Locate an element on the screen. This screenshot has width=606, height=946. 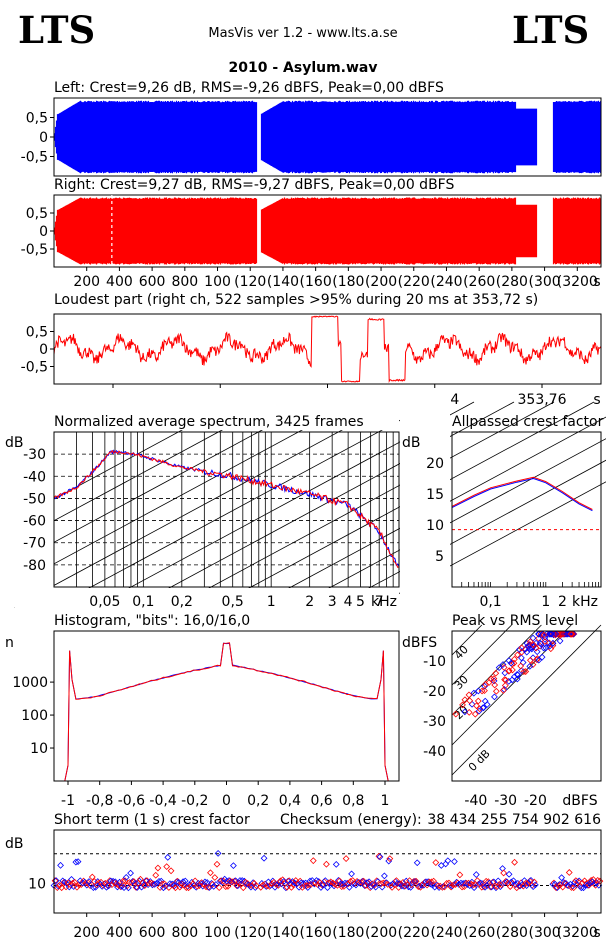
histogram-ylabel: n is located at coordinates (9, 643).